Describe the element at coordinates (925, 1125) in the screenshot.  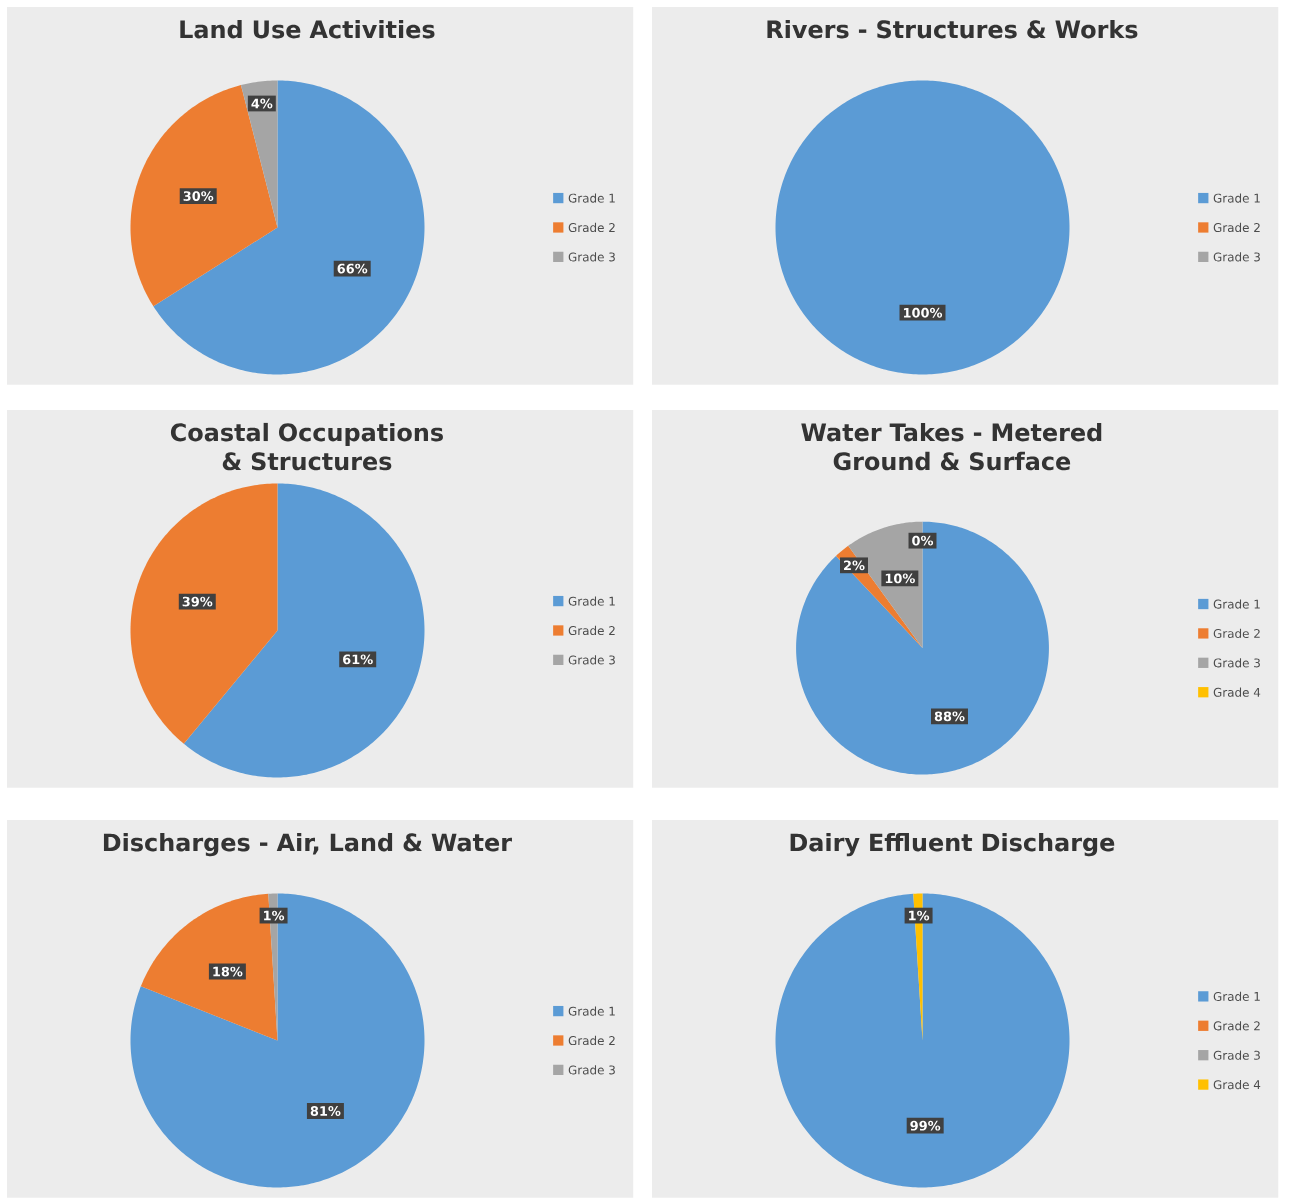
I see `data-label: 99%` at that location.